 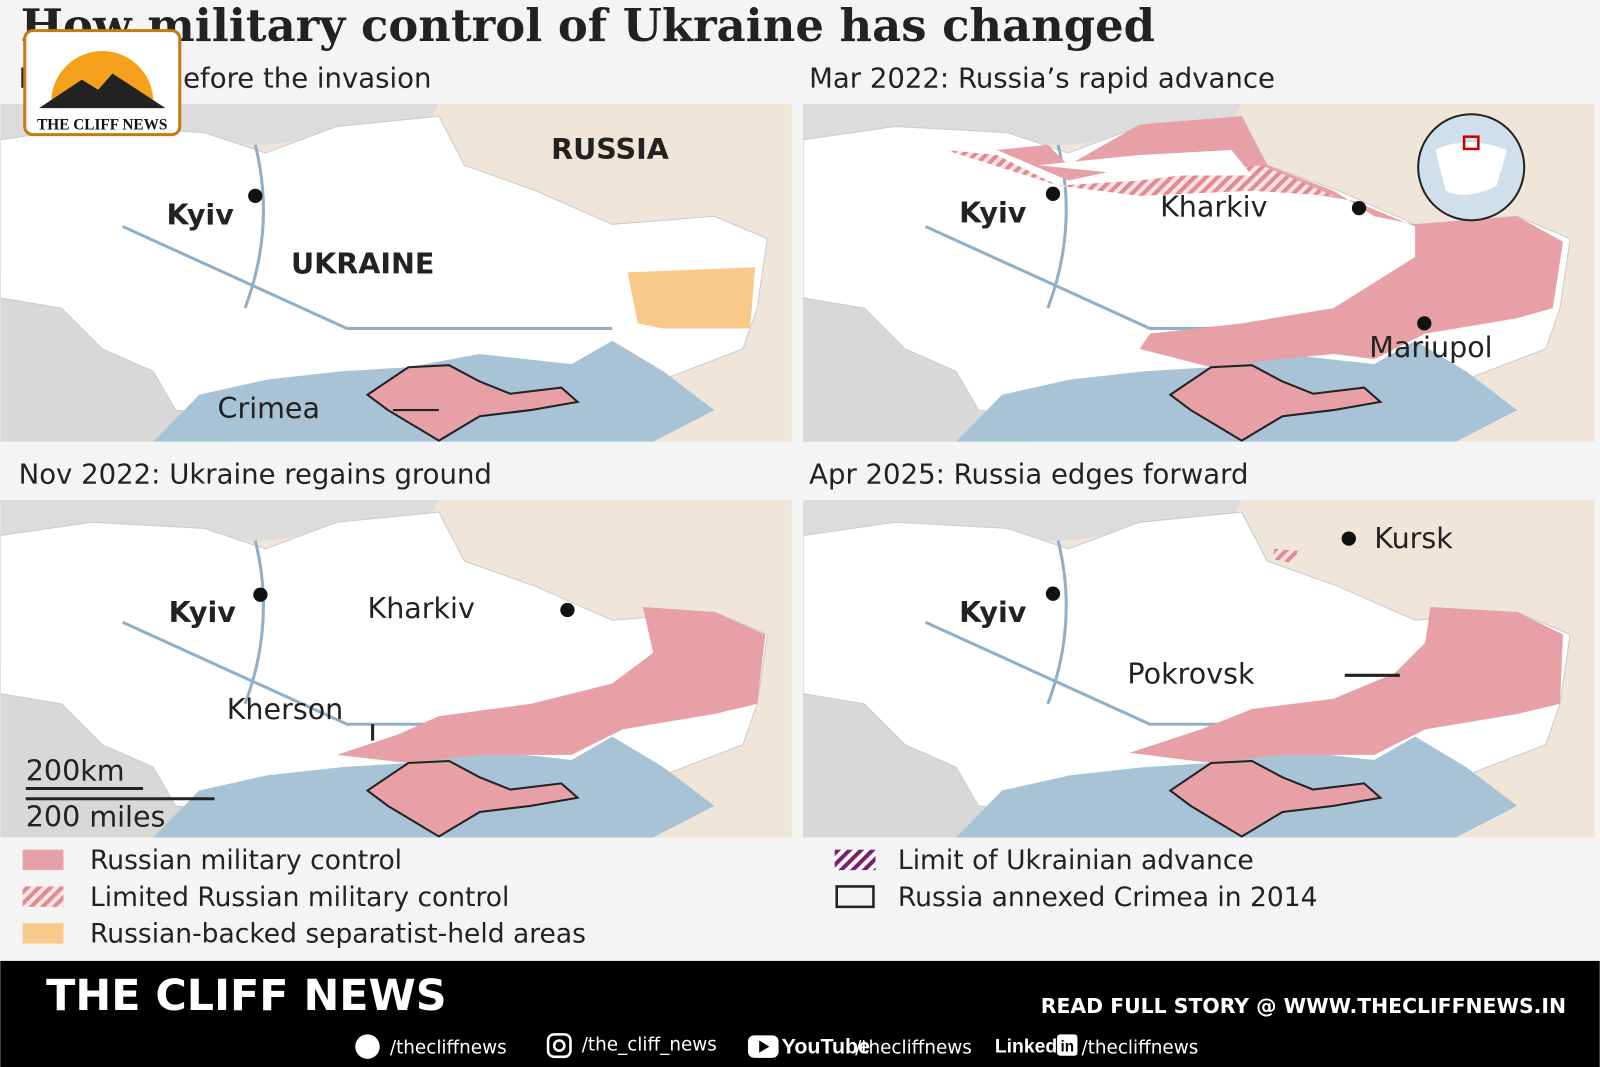 What do you see at coordinates (269, 408) in the screenshot?
I see `region-label: Crimea` at bounding box center [269, 408].